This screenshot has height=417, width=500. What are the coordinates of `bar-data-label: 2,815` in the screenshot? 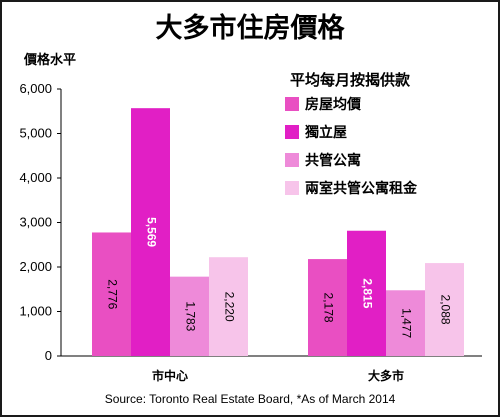 It's located at (367, 293).